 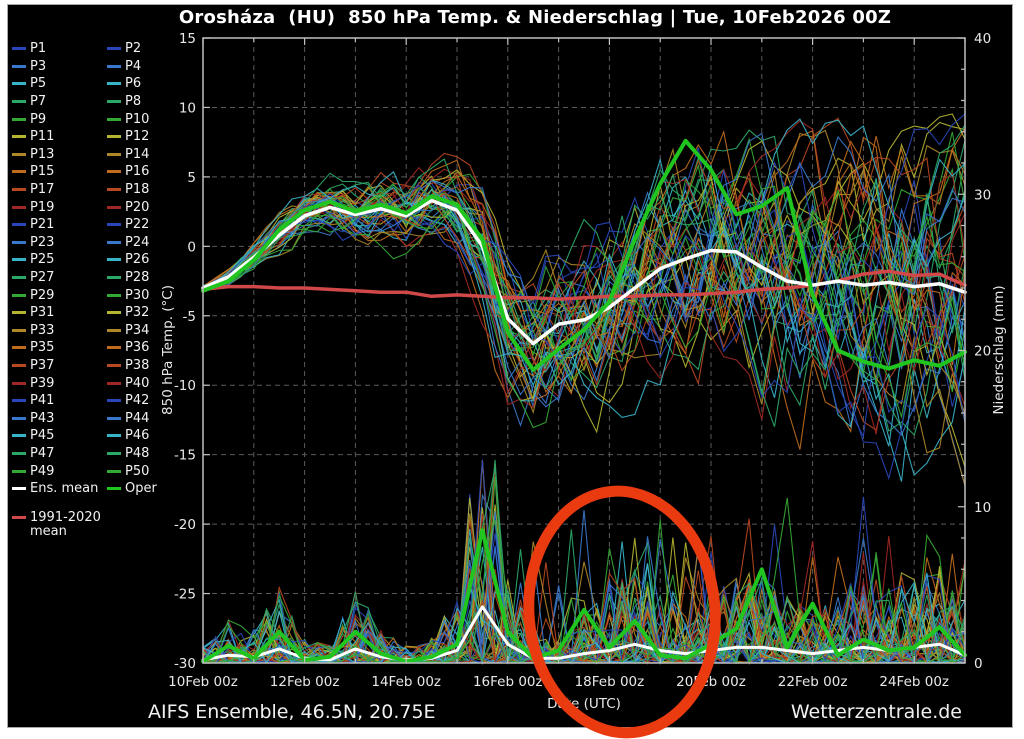 What do you see at coordinates (42, 295) in the screenshot?
I see `legend-item-label: P29` at bounding box center [42, 295].